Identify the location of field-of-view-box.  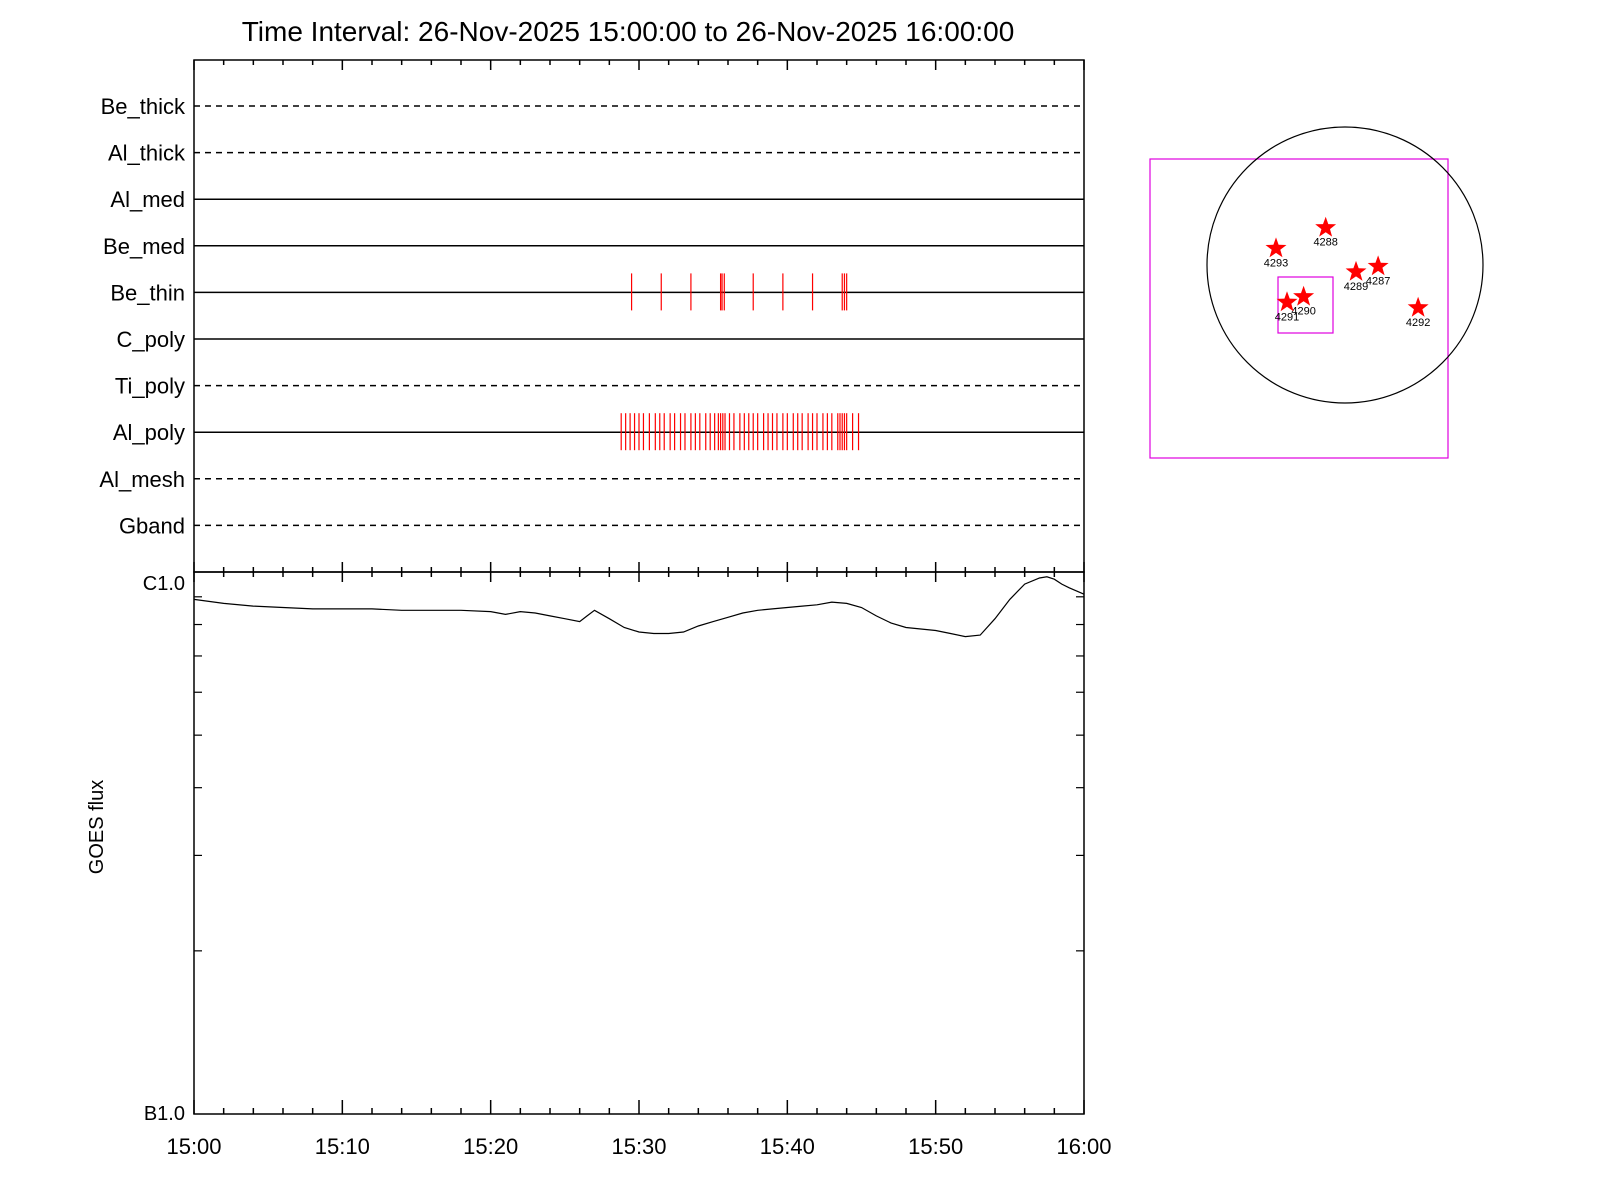
(1299, 308).